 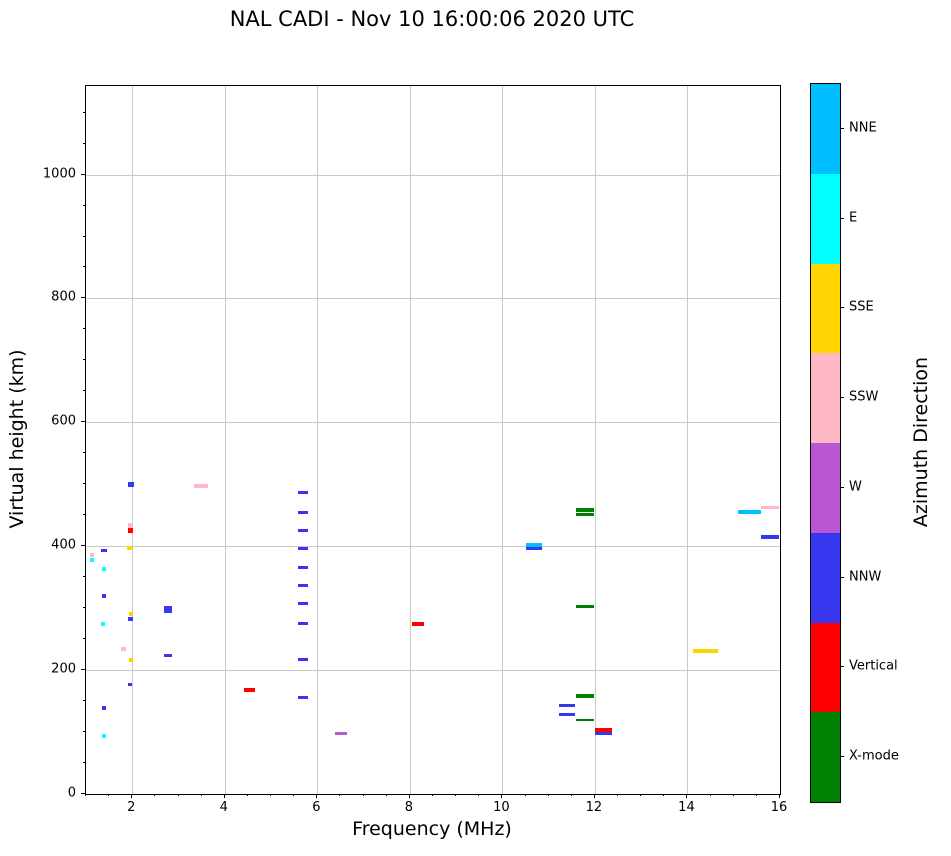 What do you see at coordinates (63, 545) in the screenshot?
I see `y-tick-label-400: 400` at bounding box center [63, 545].